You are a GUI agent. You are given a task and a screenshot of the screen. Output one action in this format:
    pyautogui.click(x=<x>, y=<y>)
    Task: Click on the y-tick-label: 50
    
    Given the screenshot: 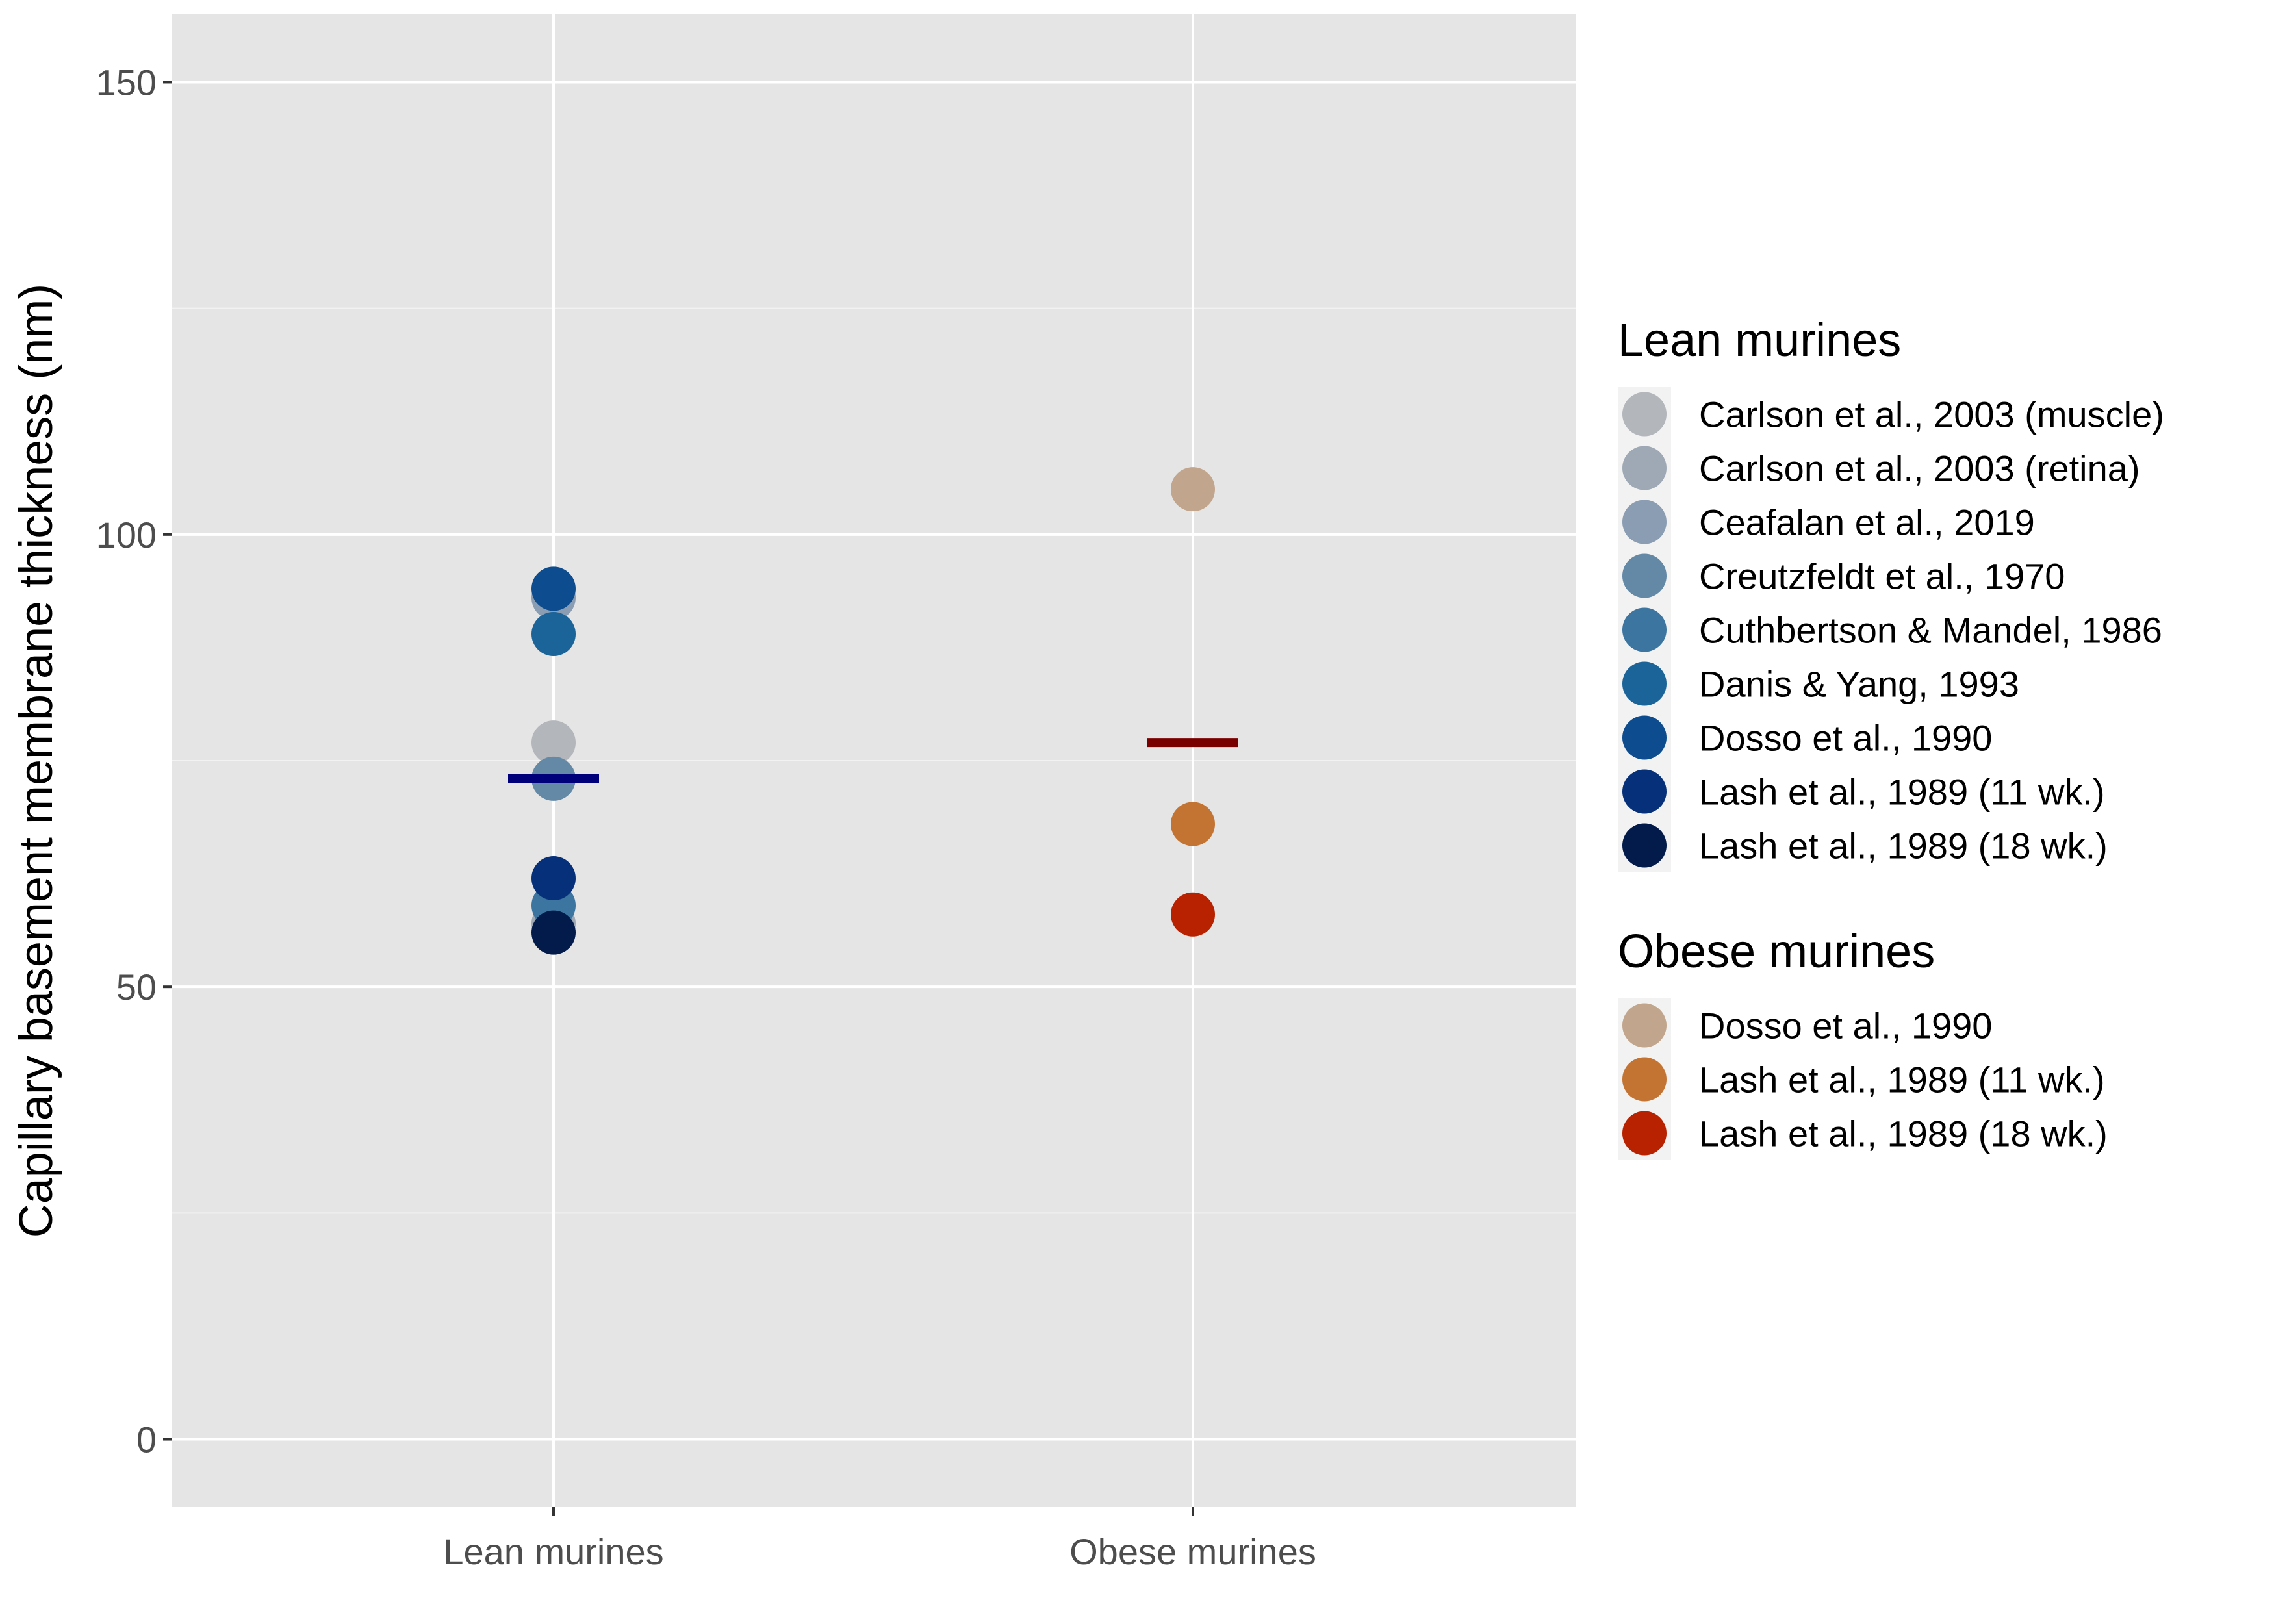 What is the action you would take?
    pyautogui.click(x=136, y=987)
    